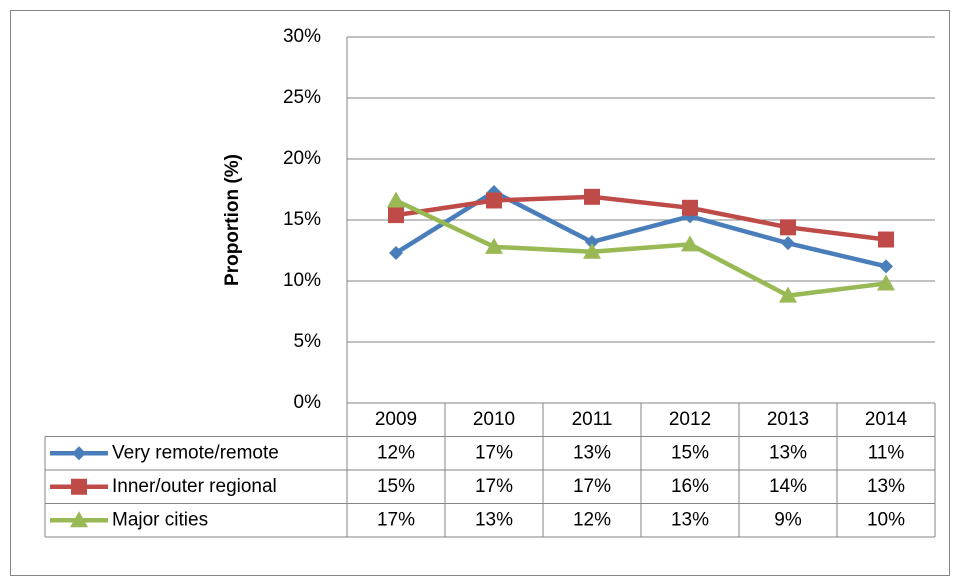 The height and width of the screenshot is (584, 961). I want to click on x-tick-label: 2012, so click(690, 419).